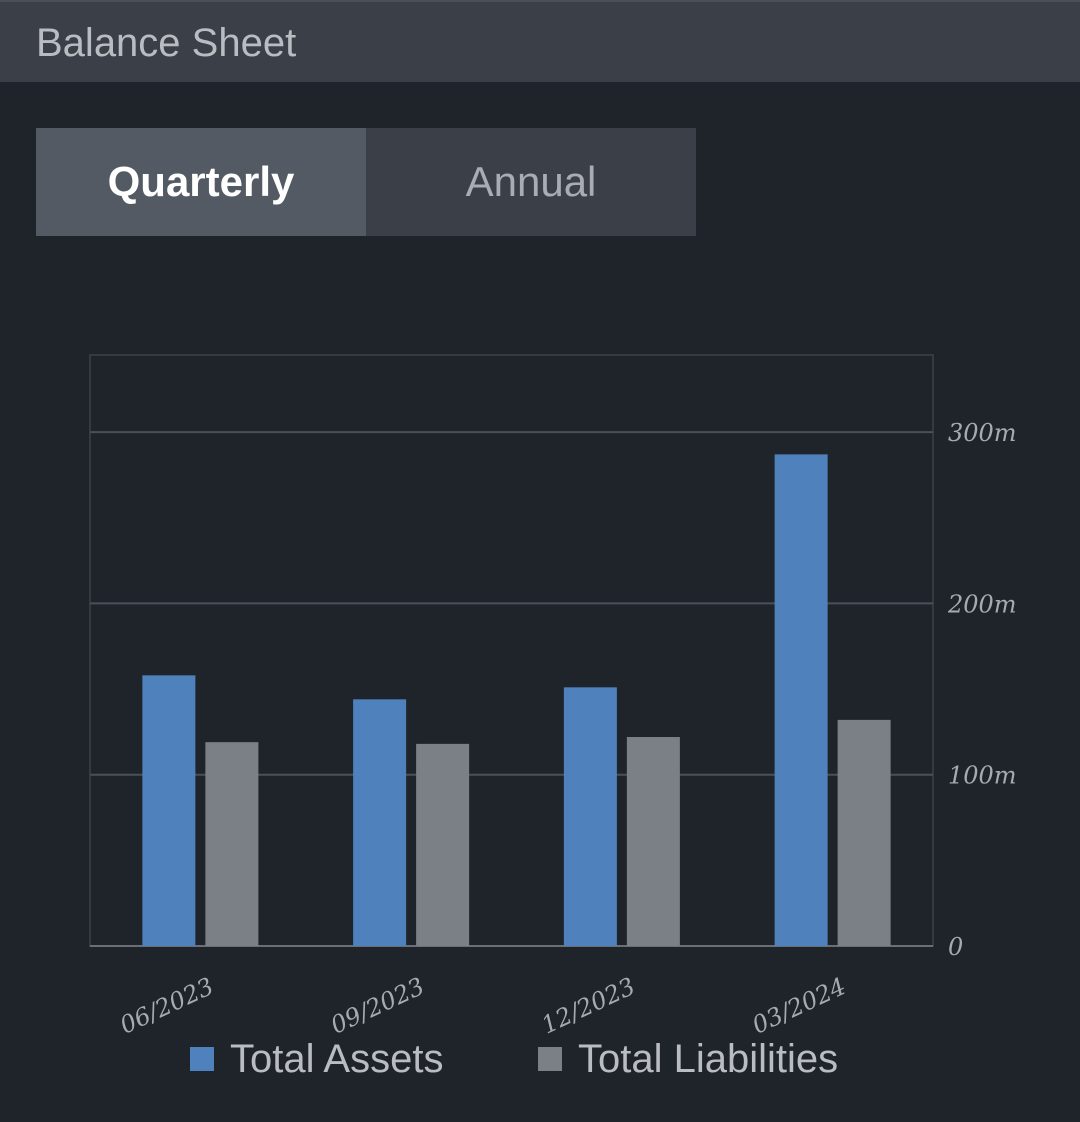  What do you see at coordinates (799, 1006) in the screenshot?
I see `x-tick-label: 03/2024` at bounding box center [799, 1006].